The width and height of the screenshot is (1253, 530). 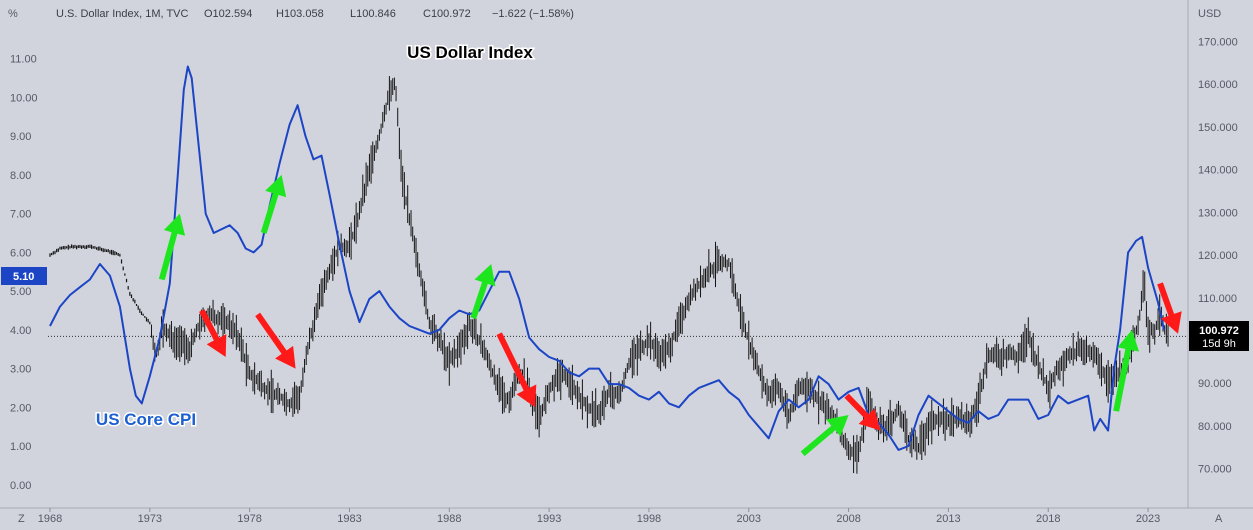 What do you see at coordinates (228, 14) in the screenshot?
I see `ohlc-open: O102.594` at bounding box center [228, 14].